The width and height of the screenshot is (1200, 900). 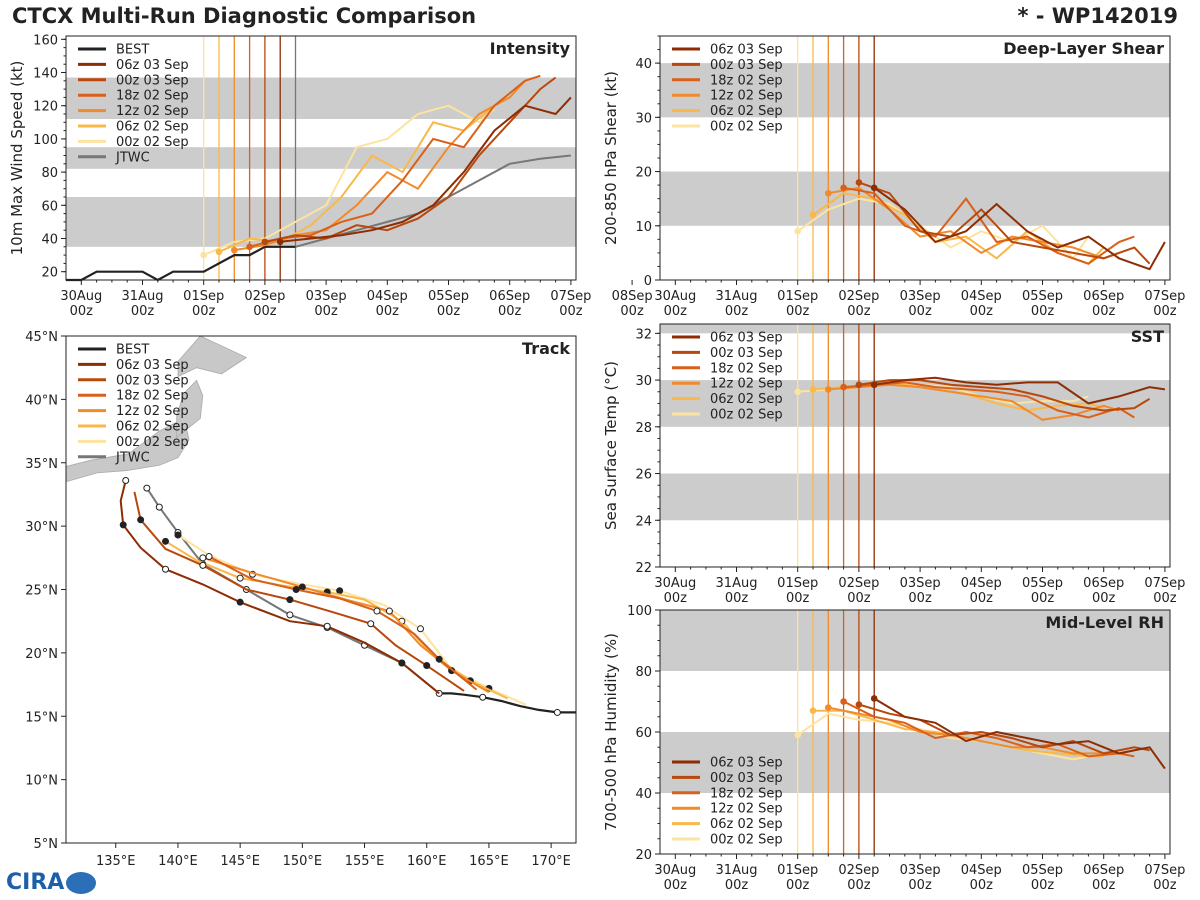 I want to click on cira-logo-icon, so click(x=81, y=883).